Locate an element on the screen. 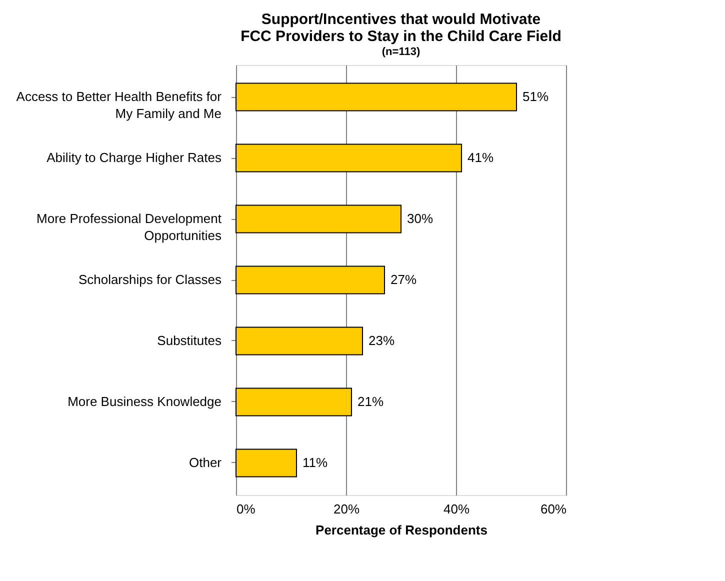 The width and height of the screenshot is (725, 581). x-axis-title: Percentage of Respondents is located at coordinates (402, 530).